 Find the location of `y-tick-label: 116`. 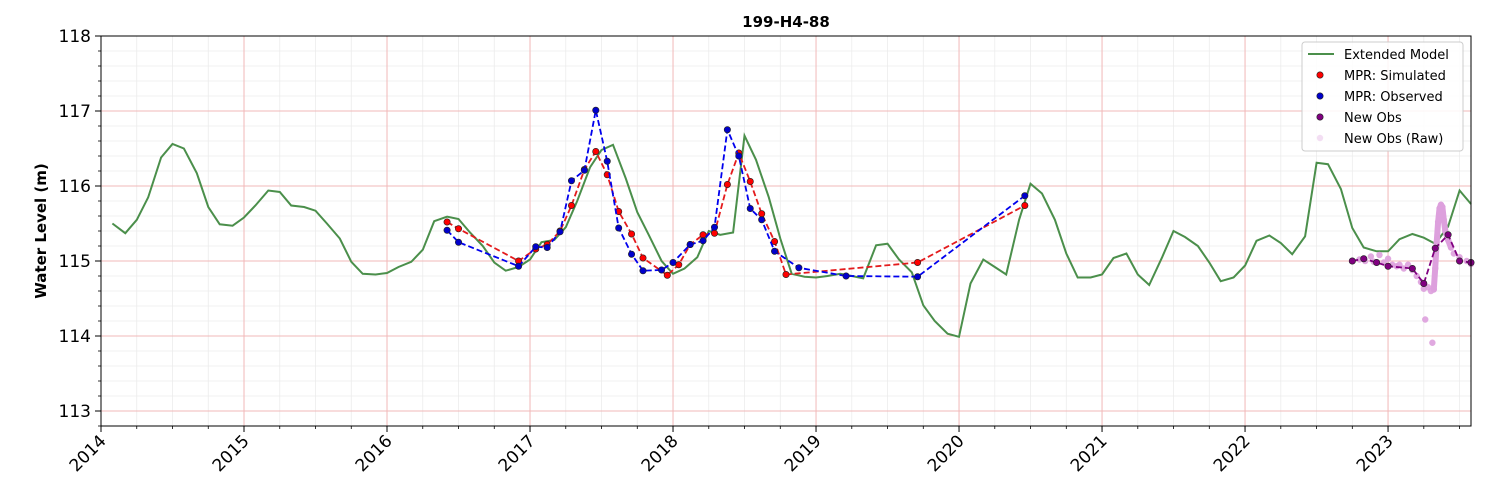

y-tick-label: 116 is located at coordinates (75, 187).